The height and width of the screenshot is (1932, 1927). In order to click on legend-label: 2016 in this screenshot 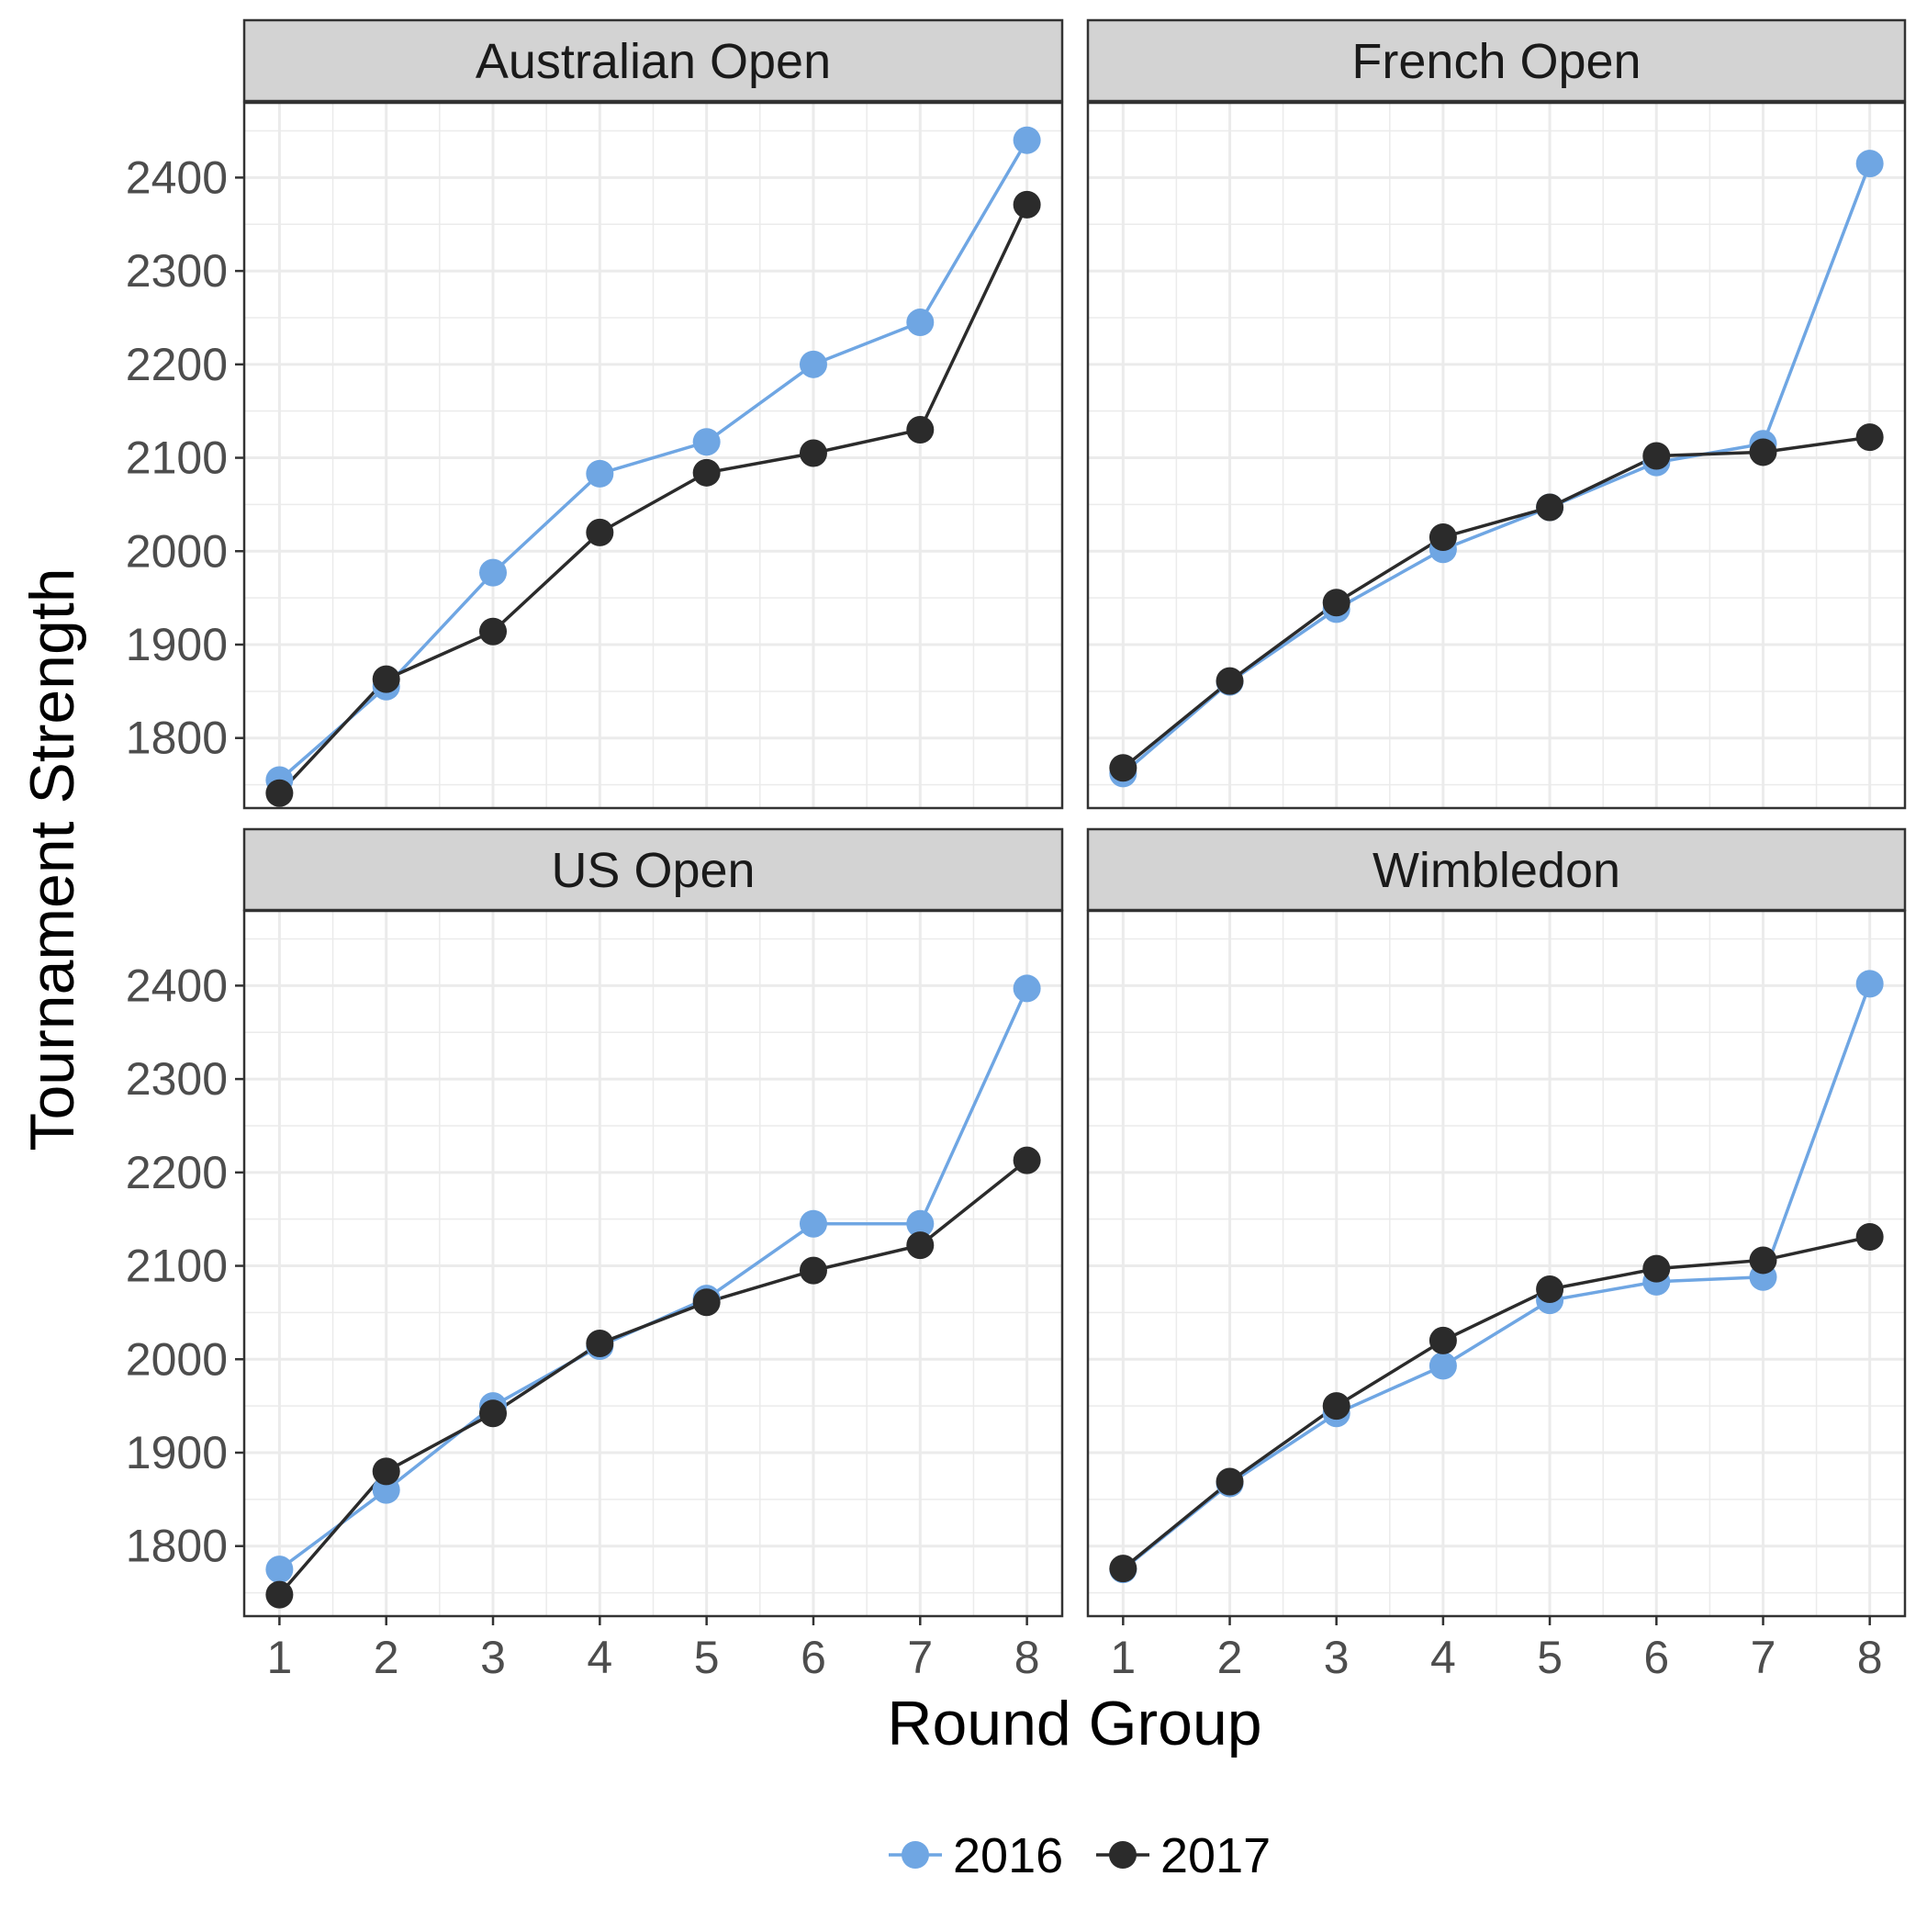, I will do `click(1008, 1855)`.